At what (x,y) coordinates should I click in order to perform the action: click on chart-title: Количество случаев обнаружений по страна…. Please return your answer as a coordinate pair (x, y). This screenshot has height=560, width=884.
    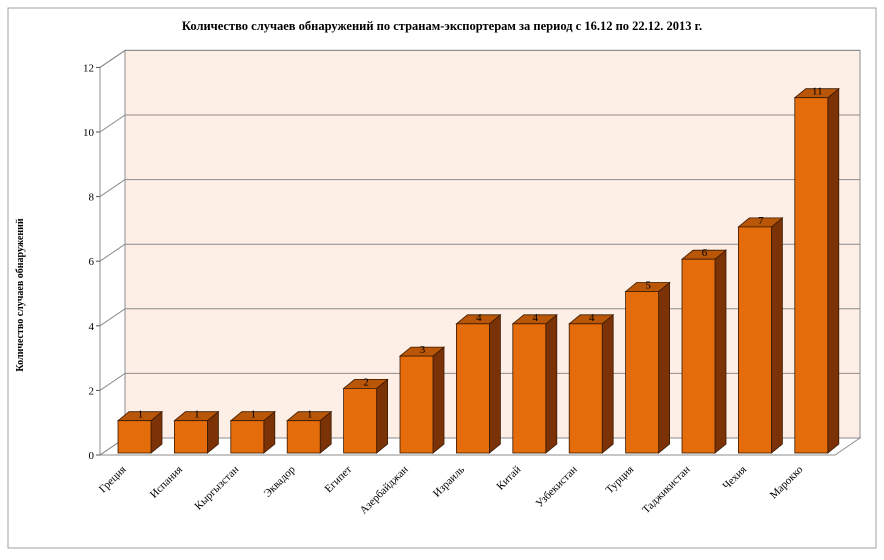
    Looking at the image, I should click on (442, 26).